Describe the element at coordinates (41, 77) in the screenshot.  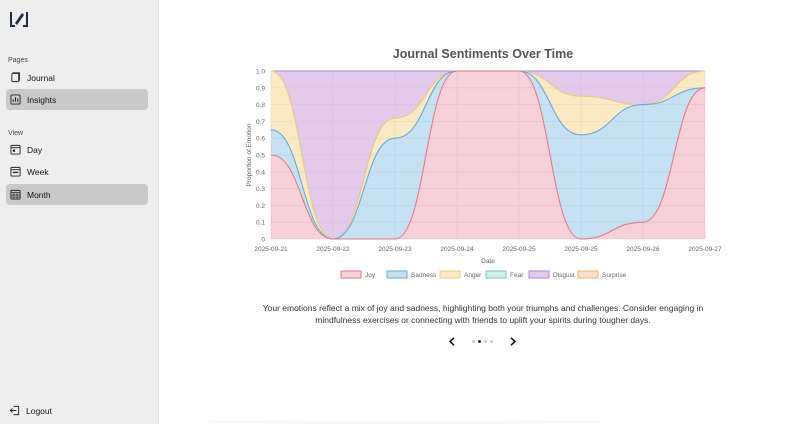
I see `sidebar-item-label: Journal` at that location.